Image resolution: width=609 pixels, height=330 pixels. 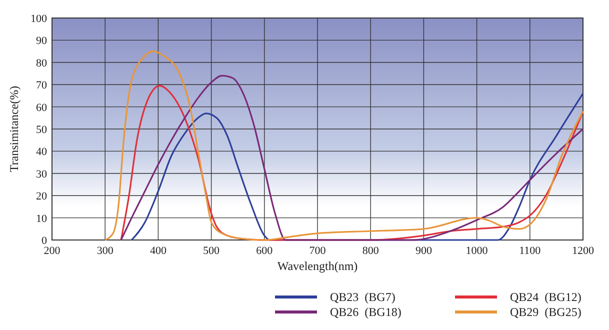 What do you see at coordinates (42, 196) in the screenshot?
I see `y-tick-label: 20` at bounding box center [42, 196].